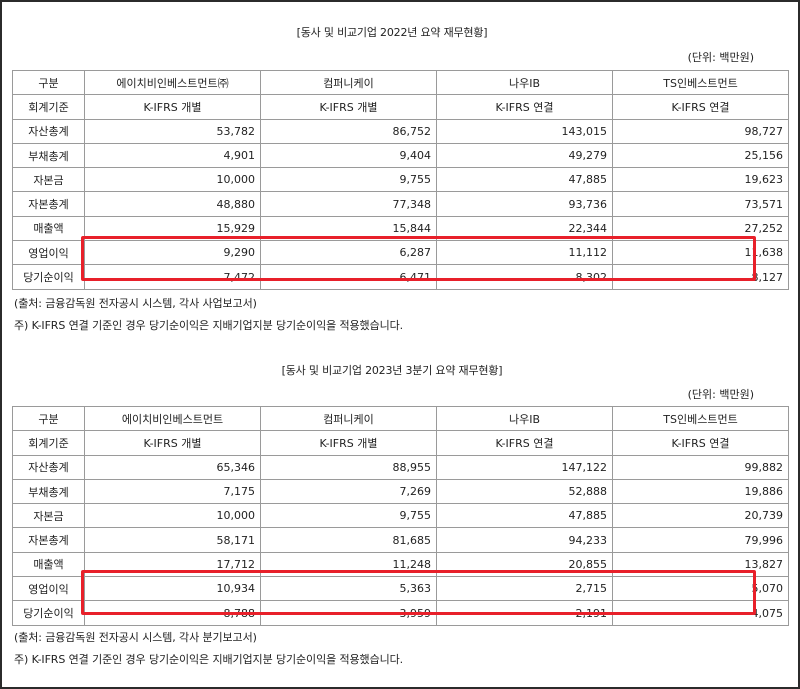  Describe the element at coordinates (172, 131) in the screenshot. I see `table-cell: 53,782` at that location.